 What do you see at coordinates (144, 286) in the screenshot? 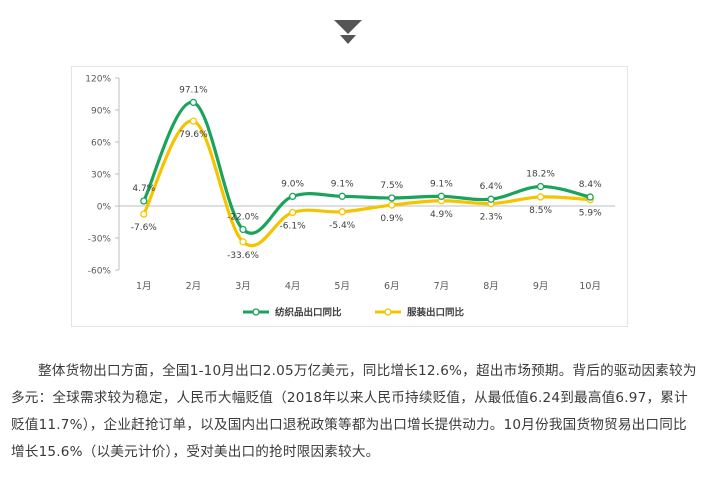
I see `x-tick-label: 1月` at bounding box center [144, 286].